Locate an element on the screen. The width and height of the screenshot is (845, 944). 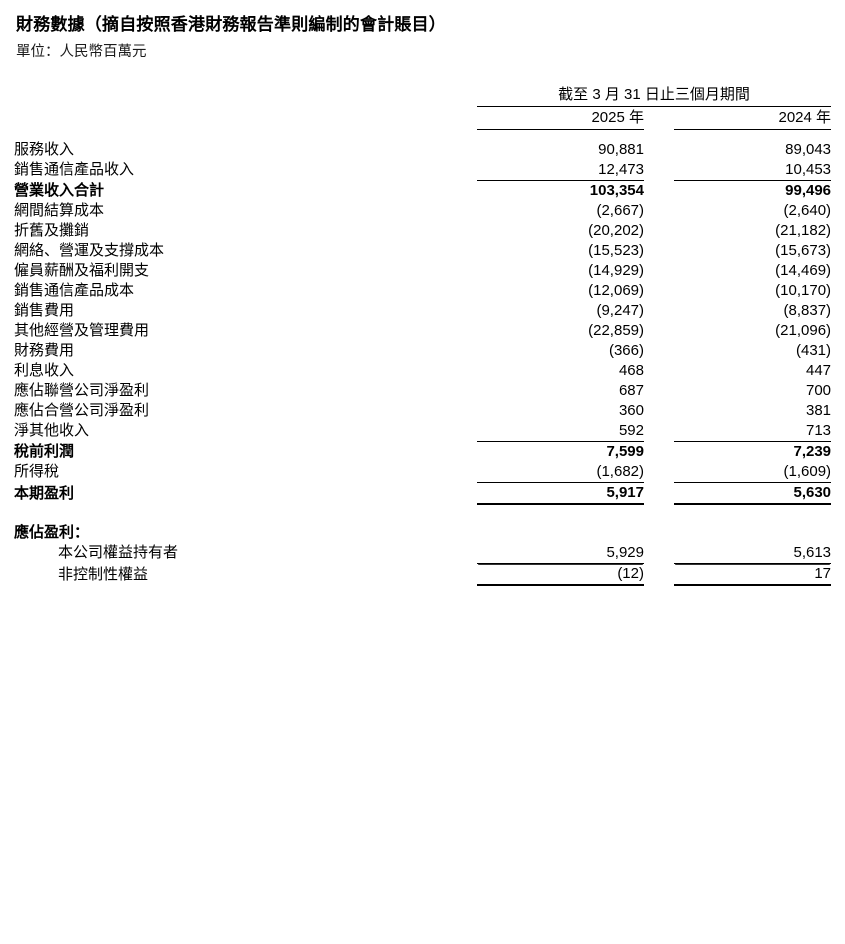
row-label: 折舊及攤銷 is located at coordinates (52, 230).